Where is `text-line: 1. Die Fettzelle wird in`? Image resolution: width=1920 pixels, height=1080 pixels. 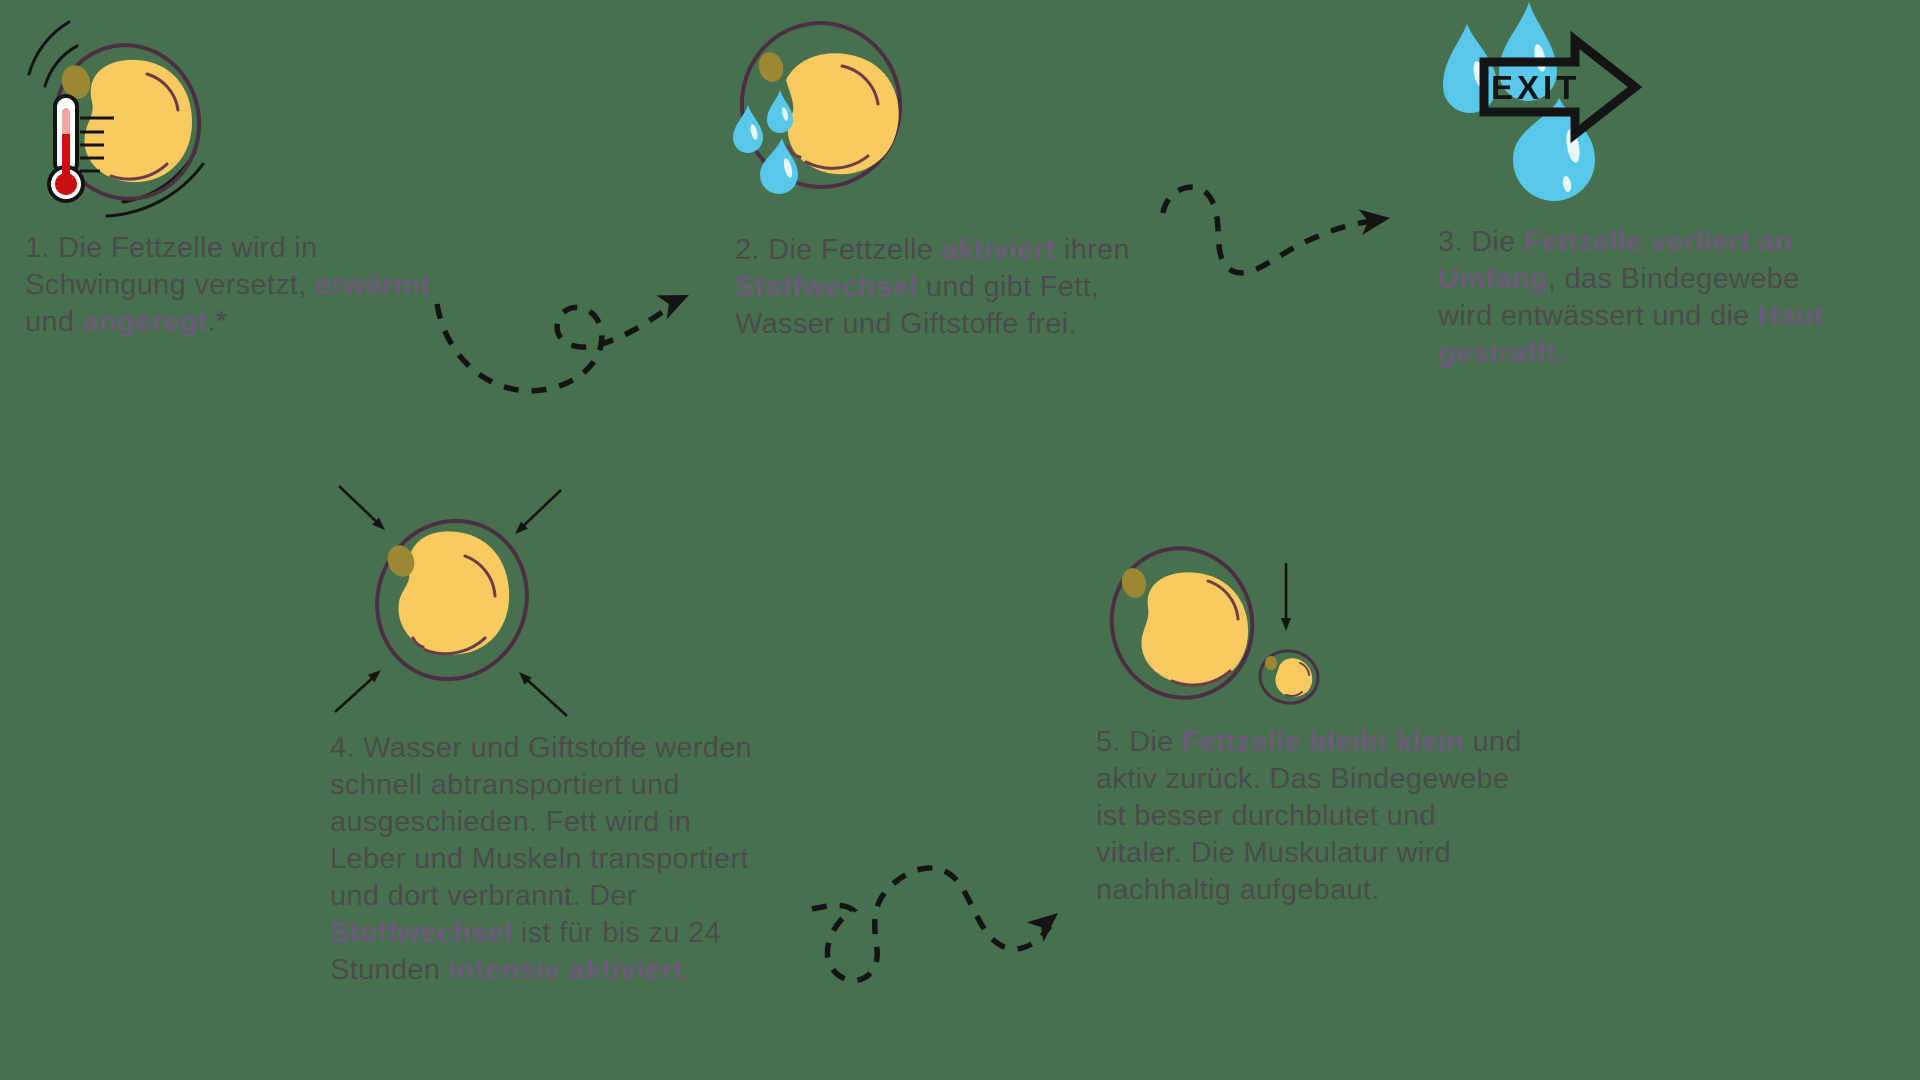 text-line: 1. Die Fettzelle wird in is located at coordinates (171, 248).